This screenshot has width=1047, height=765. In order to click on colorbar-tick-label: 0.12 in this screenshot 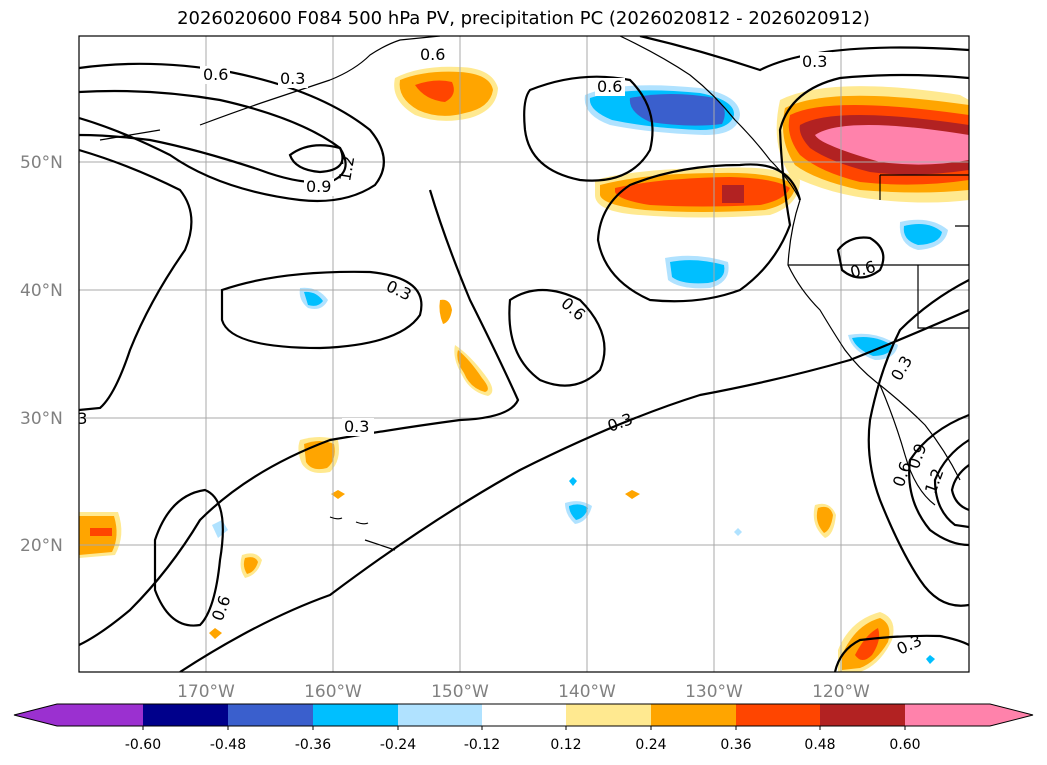, I will do `click(565, 745)`.